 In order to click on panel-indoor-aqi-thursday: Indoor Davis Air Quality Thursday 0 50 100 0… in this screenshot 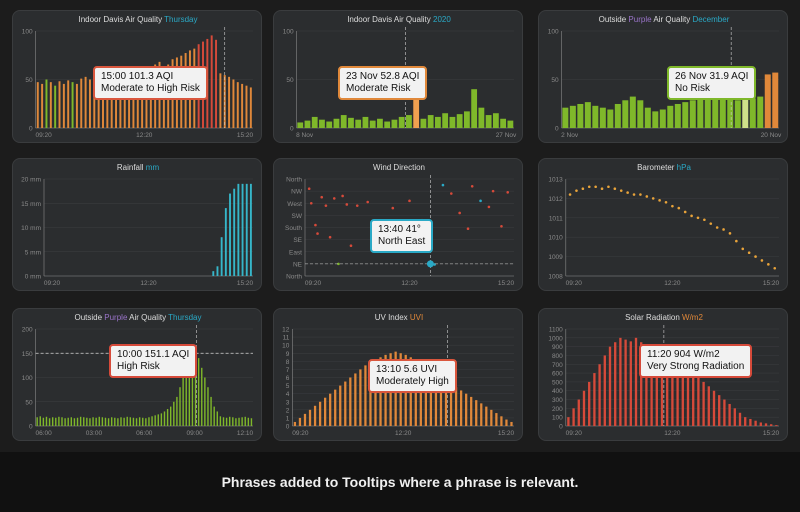, I will do `click(137, 76)`.